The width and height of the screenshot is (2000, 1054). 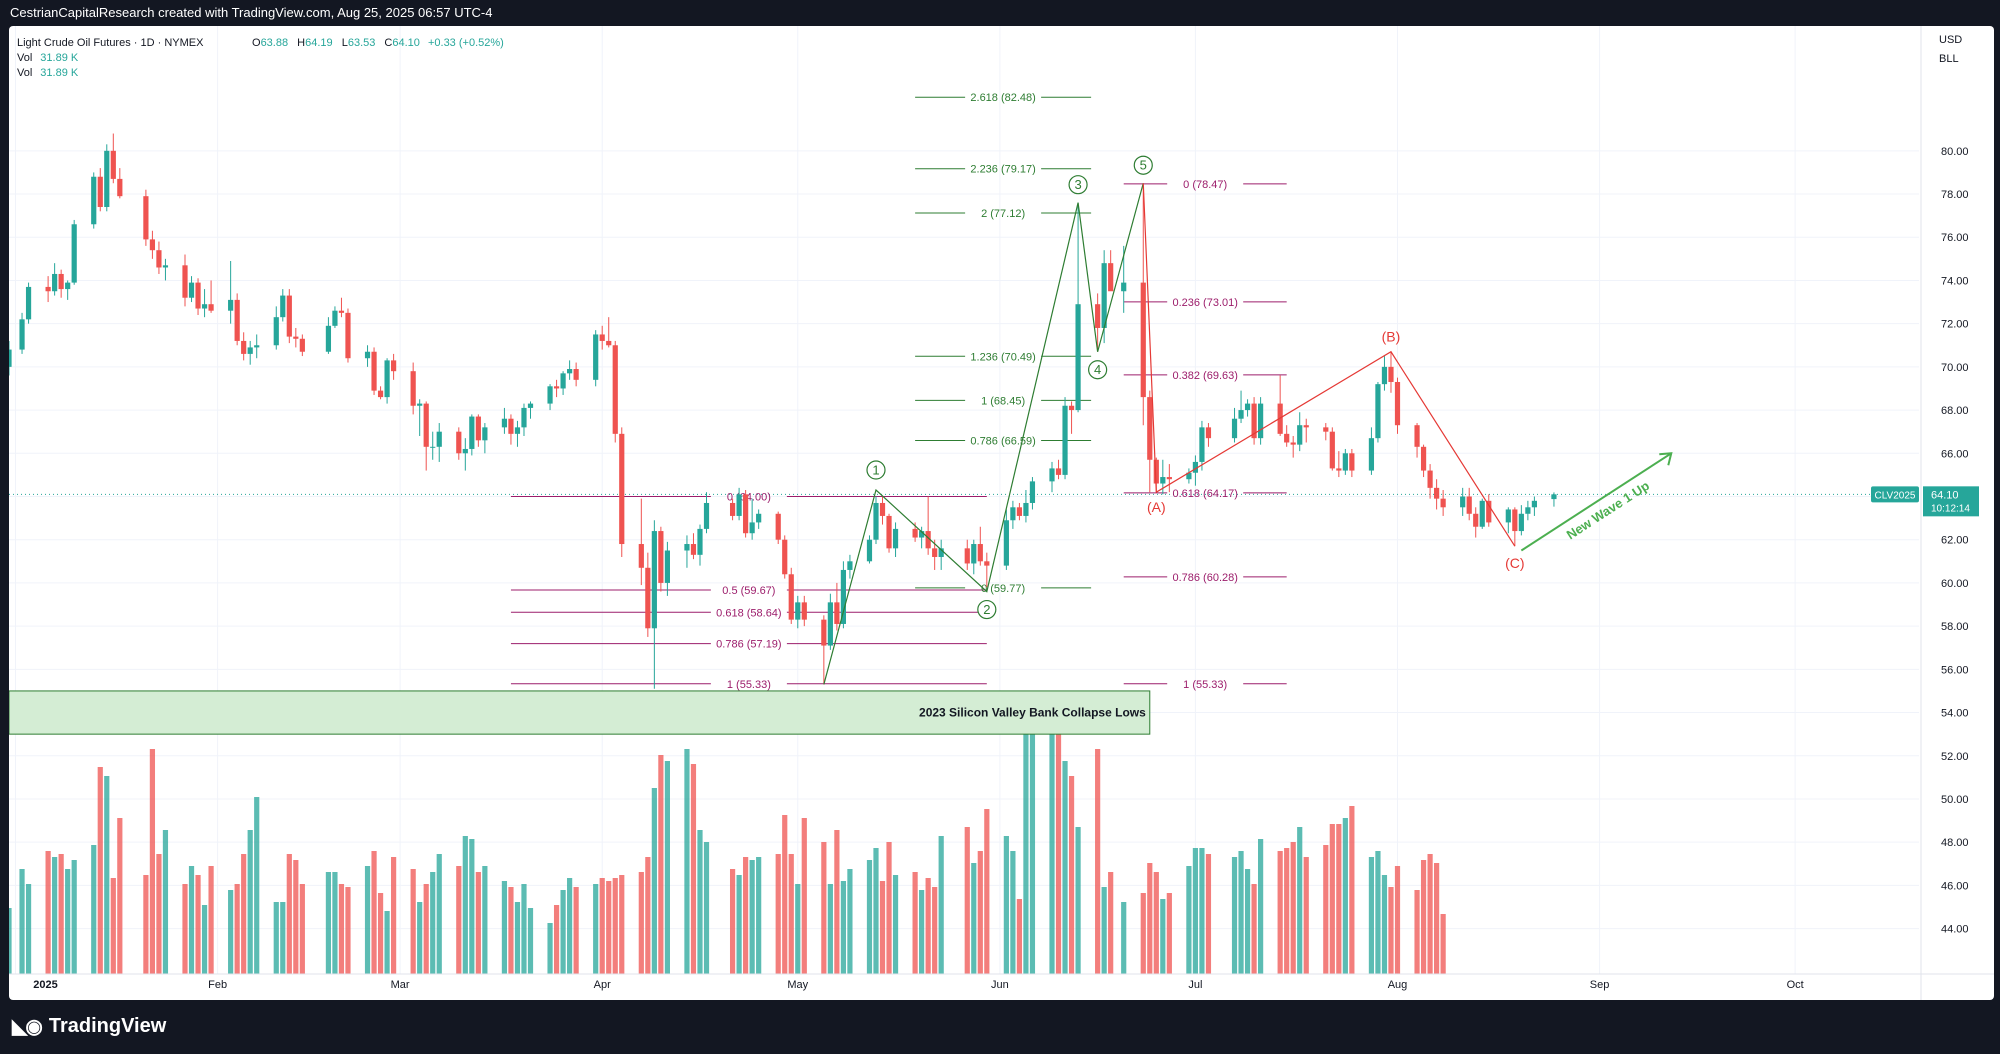 I want to click on price-tick-label: 60.00, so click(x=1955, y=584).